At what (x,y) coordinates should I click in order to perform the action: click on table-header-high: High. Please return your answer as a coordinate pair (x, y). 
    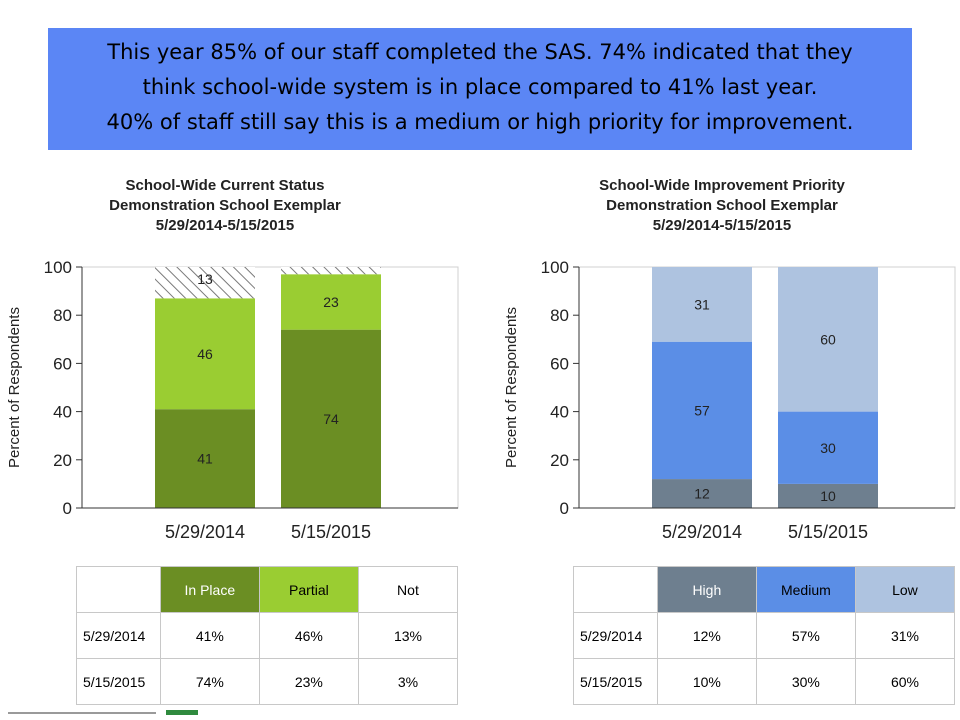
    Looking at the image, I should click on (706, 589).